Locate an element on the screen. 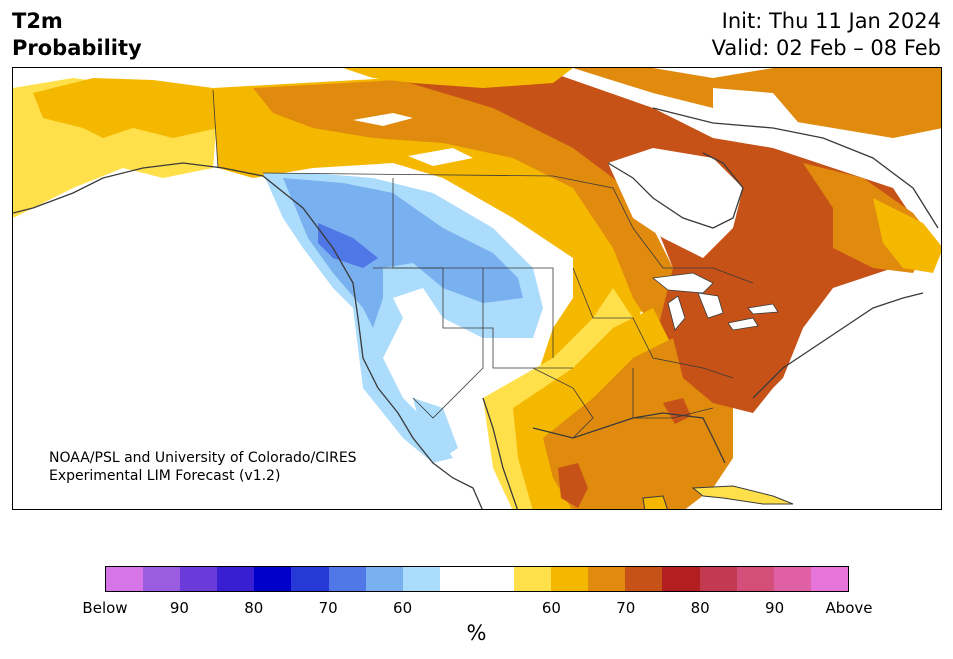 The image size is (953, 659). colorbar-unit: % is located at coordinates (476, 633).